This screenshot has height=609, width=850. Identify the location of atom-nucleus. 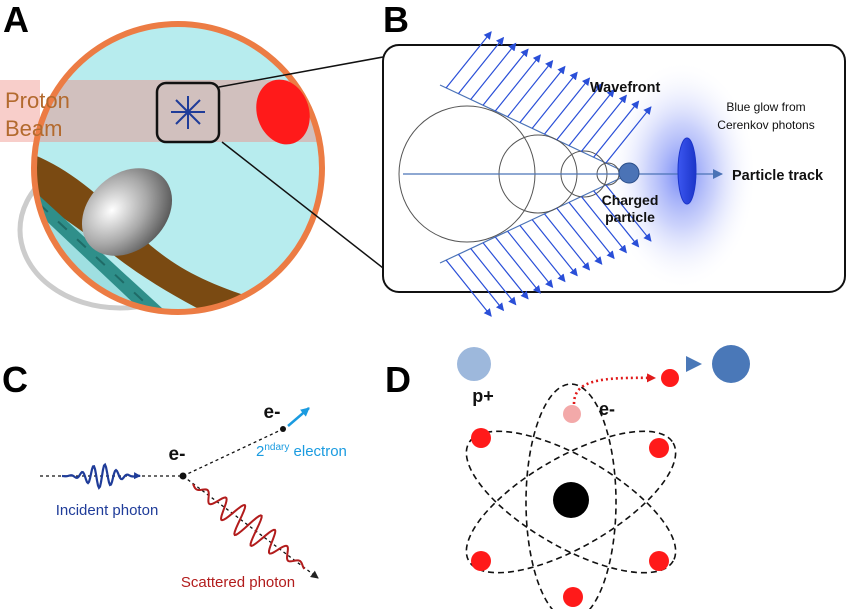
(571, 500).